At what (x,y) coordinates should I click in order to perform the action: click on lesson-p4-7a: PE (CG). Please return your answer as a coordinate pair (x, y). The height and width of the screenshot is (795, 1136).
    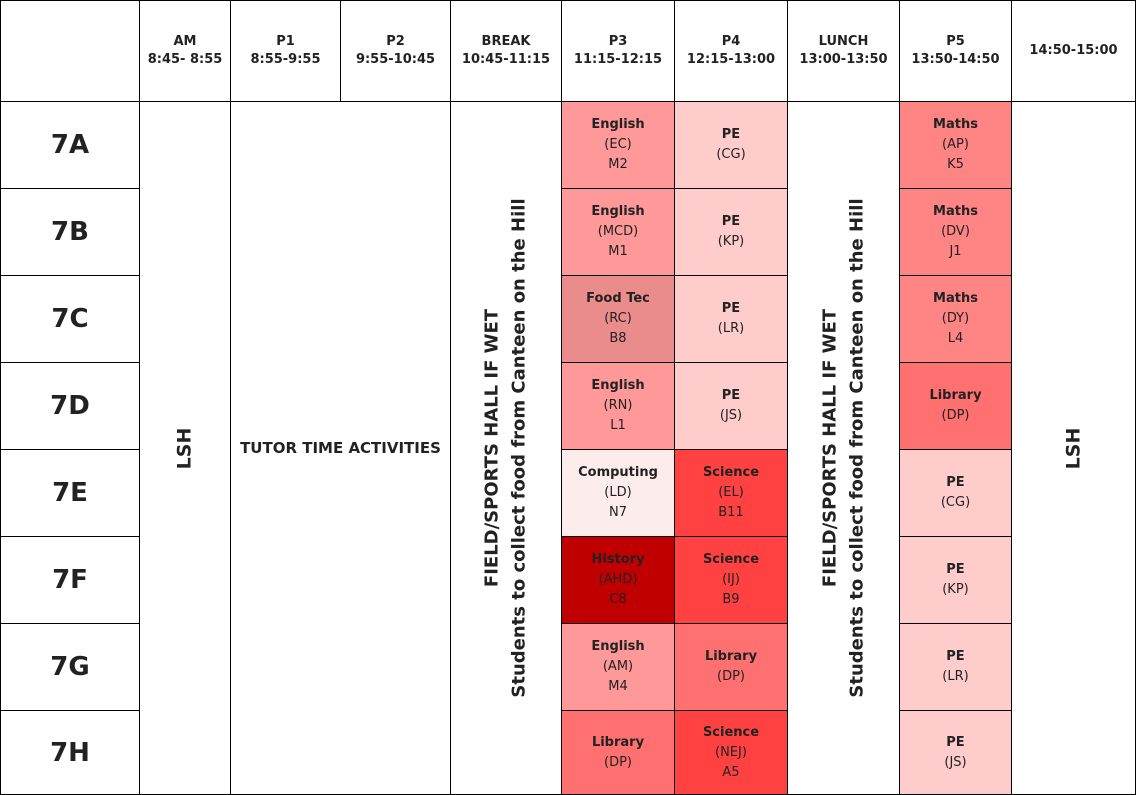
    Looking at the image, I should click on (731, 145).